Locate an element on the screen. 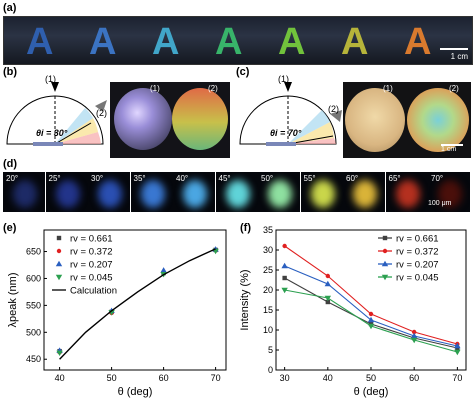 This screenshot has width=474, height=409. y-tick-label: 600 is located at coordinates (33, 278).